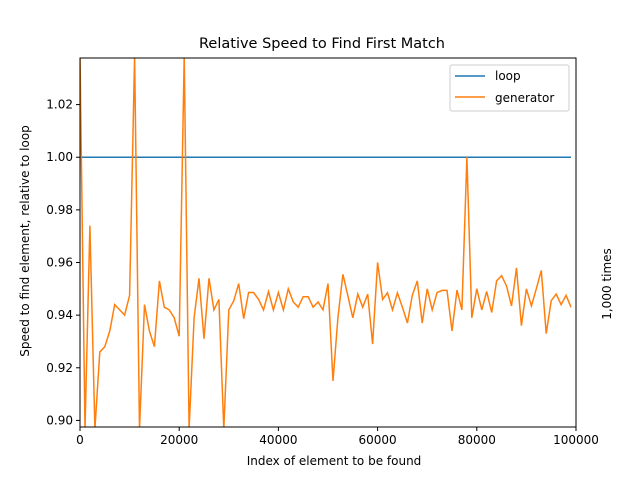  What do you see at coordinates (334, 461) in the screenshot?
I see `x-axis-label: Index of element to be found` at bounding box center [334, 461].